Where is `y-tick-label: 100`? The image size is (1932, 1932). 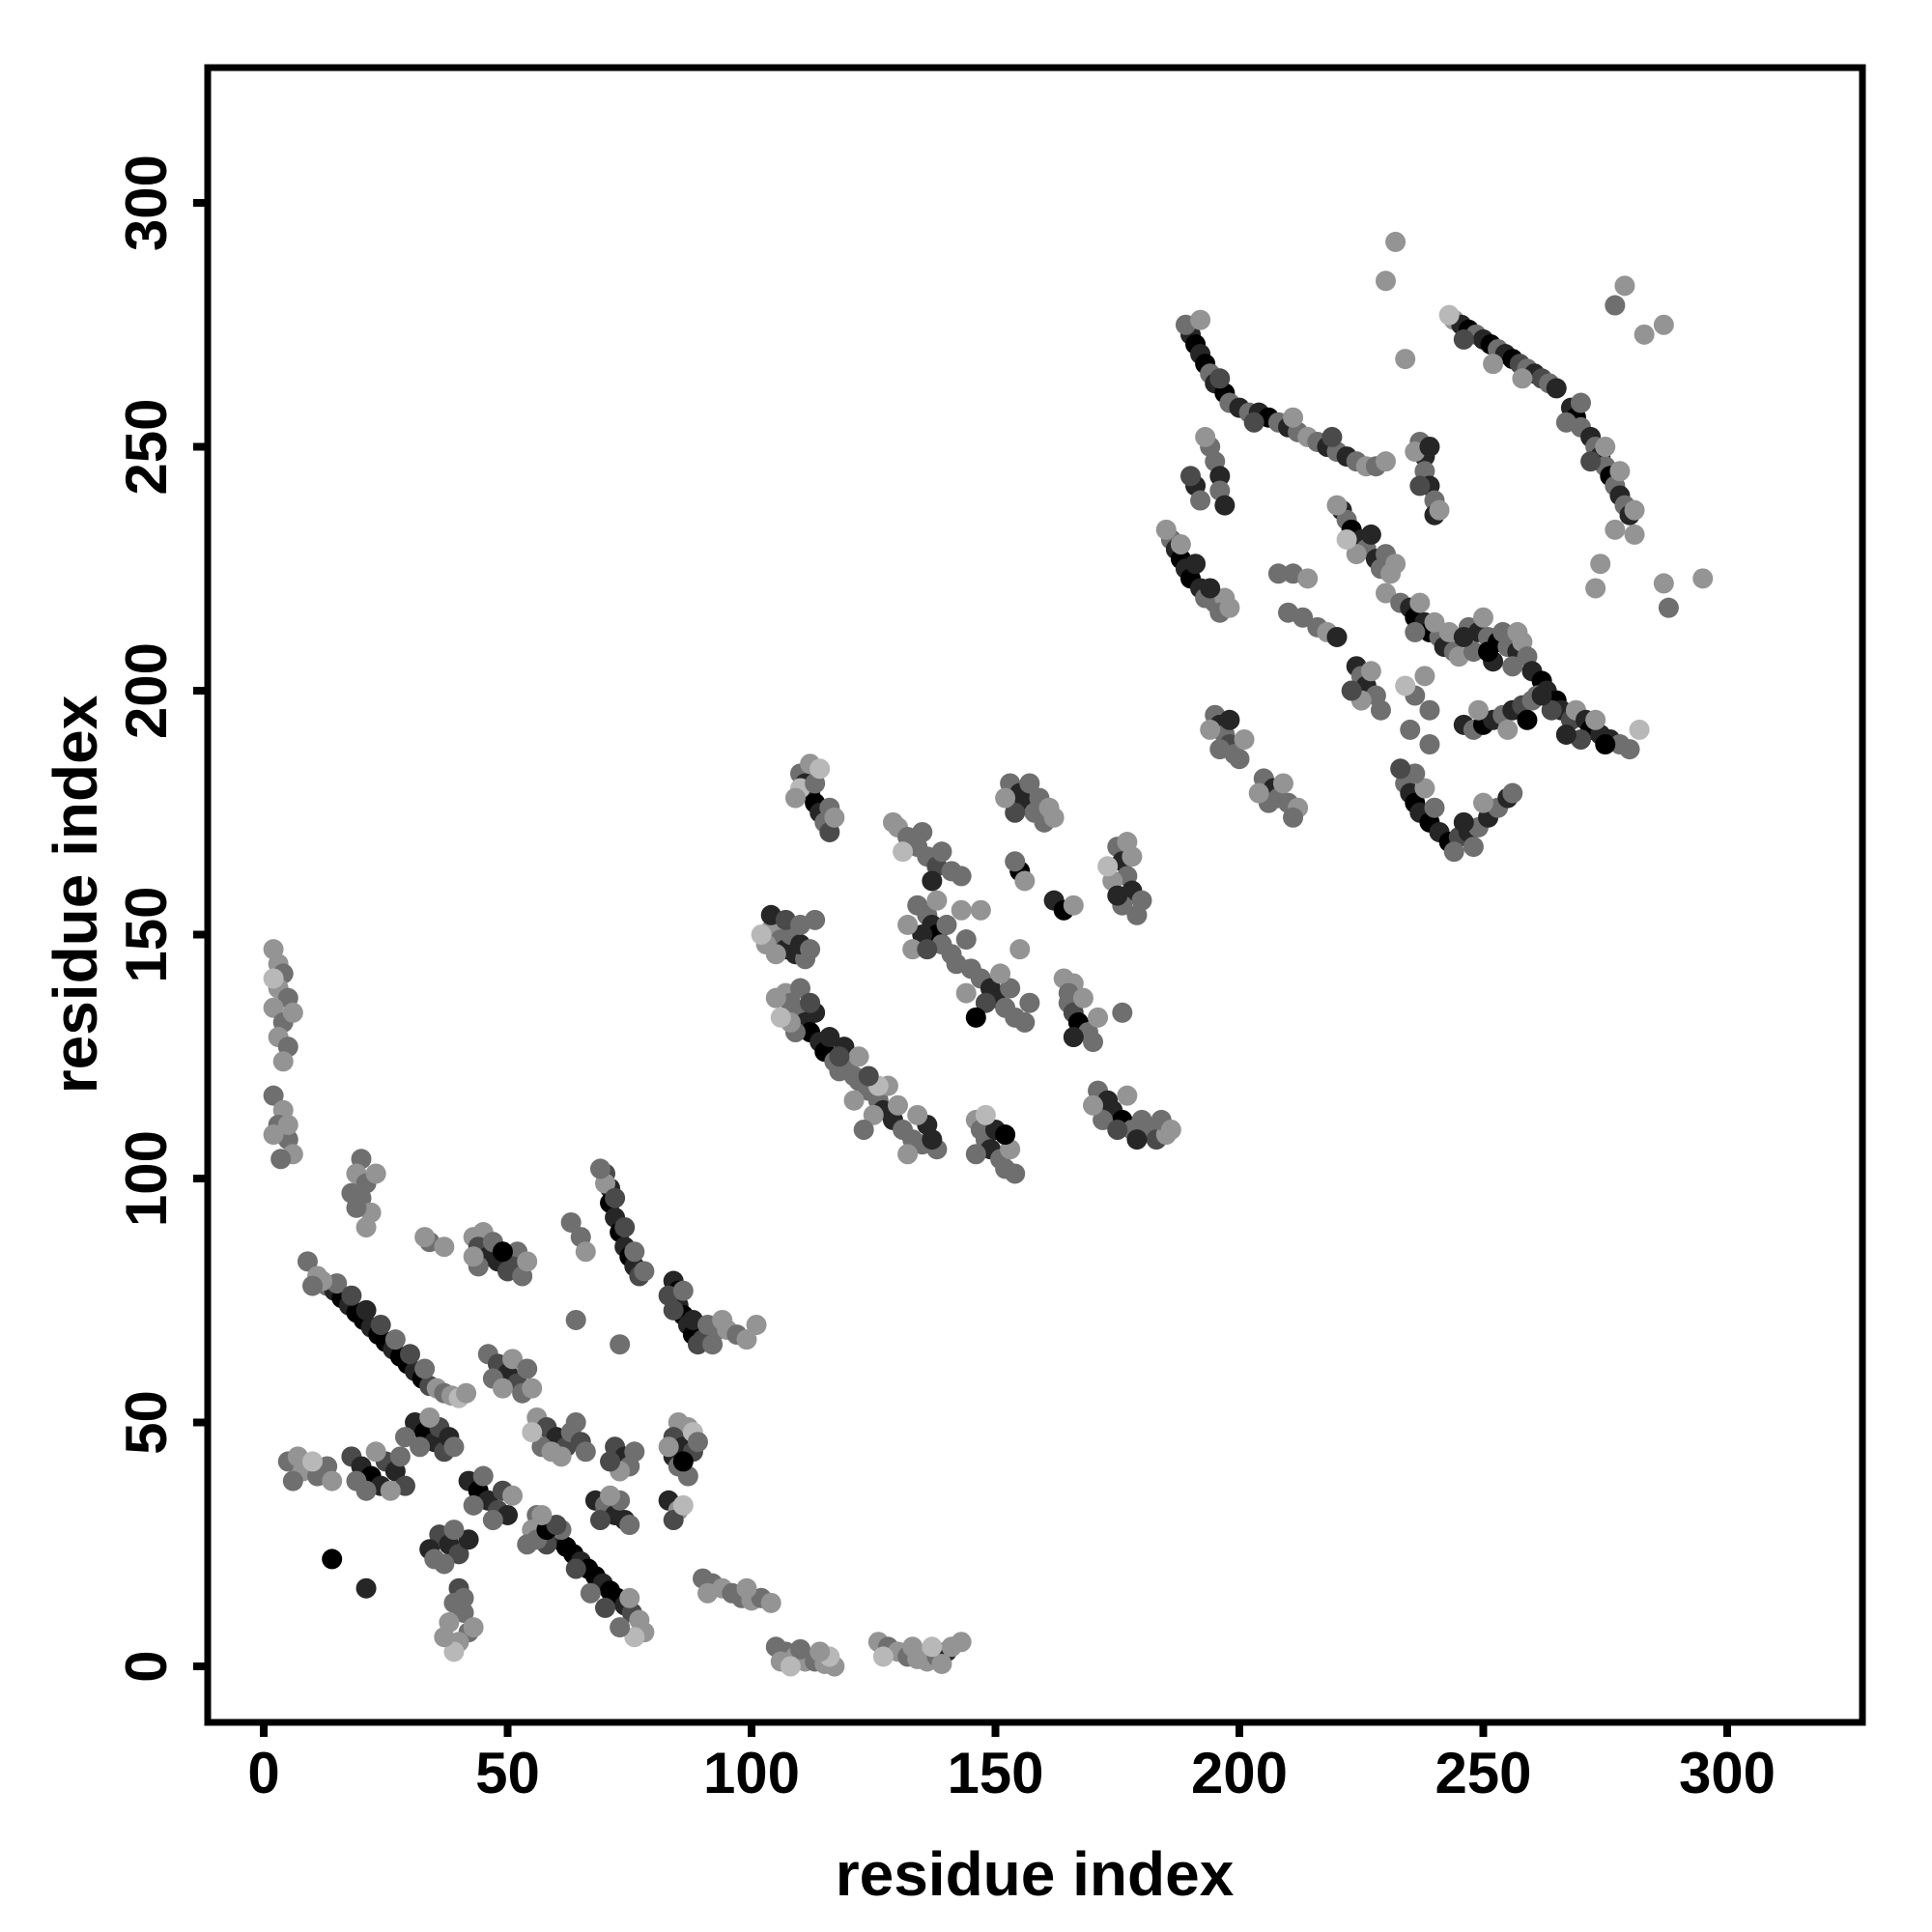
y-tick-label: 100 is located at coordinates (146, 1178).